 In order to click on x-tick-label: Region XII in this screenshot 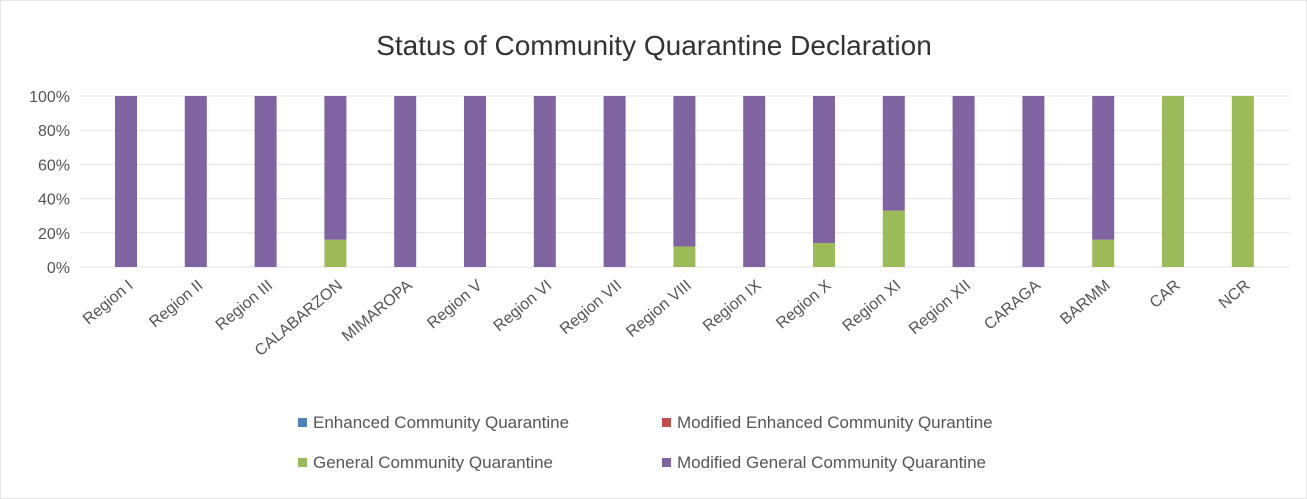, I will do `click(940, 307)`.